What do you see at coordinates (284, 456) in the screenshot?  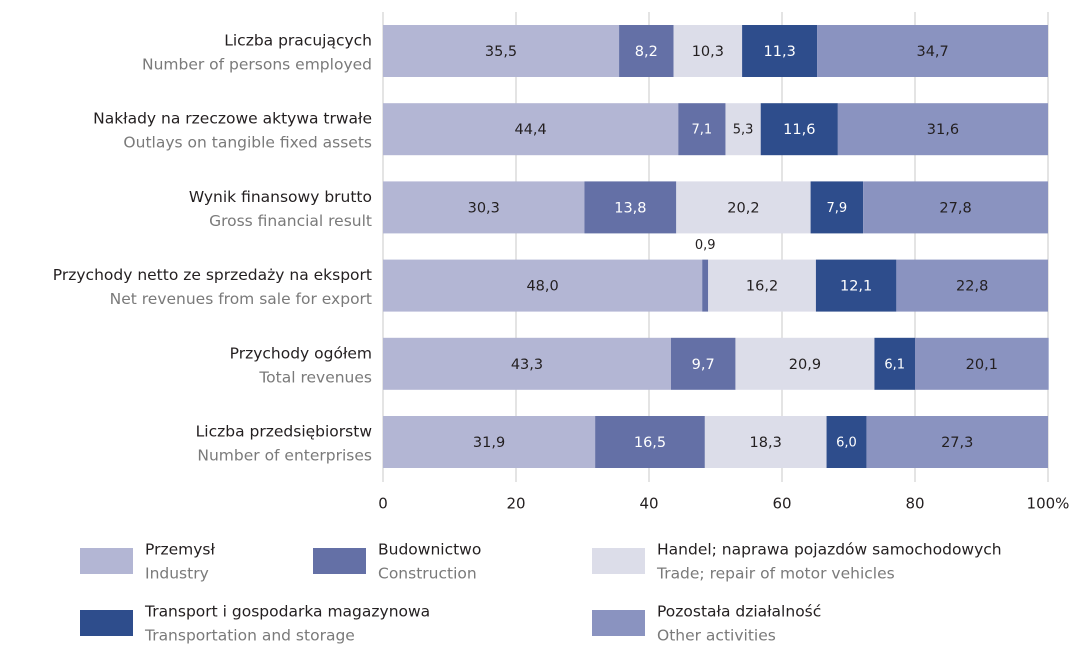 I see `category-label-en: Number of enterprises` at bounding box center [284, 456].